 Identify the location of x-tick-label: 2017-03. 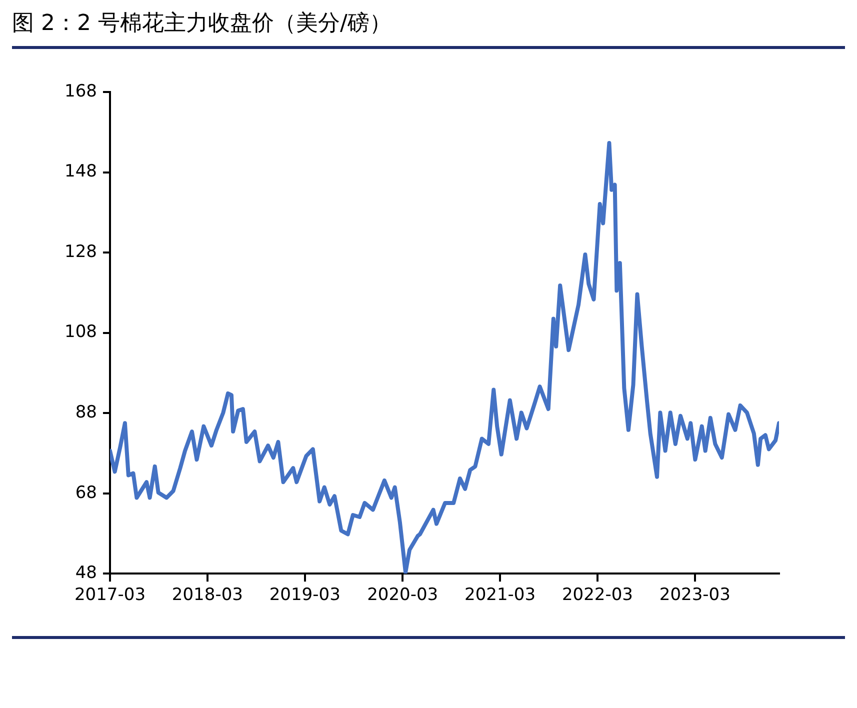
(110, 595).